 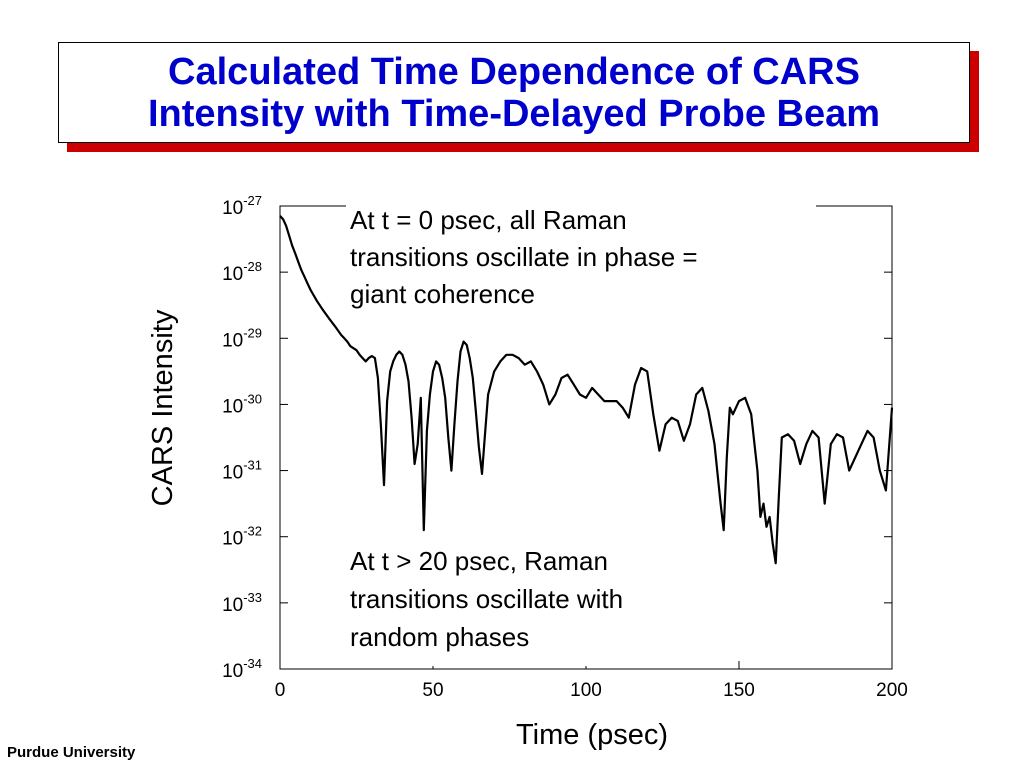 I want to click on x-tick-label: 150, so click(x=739, y=690).